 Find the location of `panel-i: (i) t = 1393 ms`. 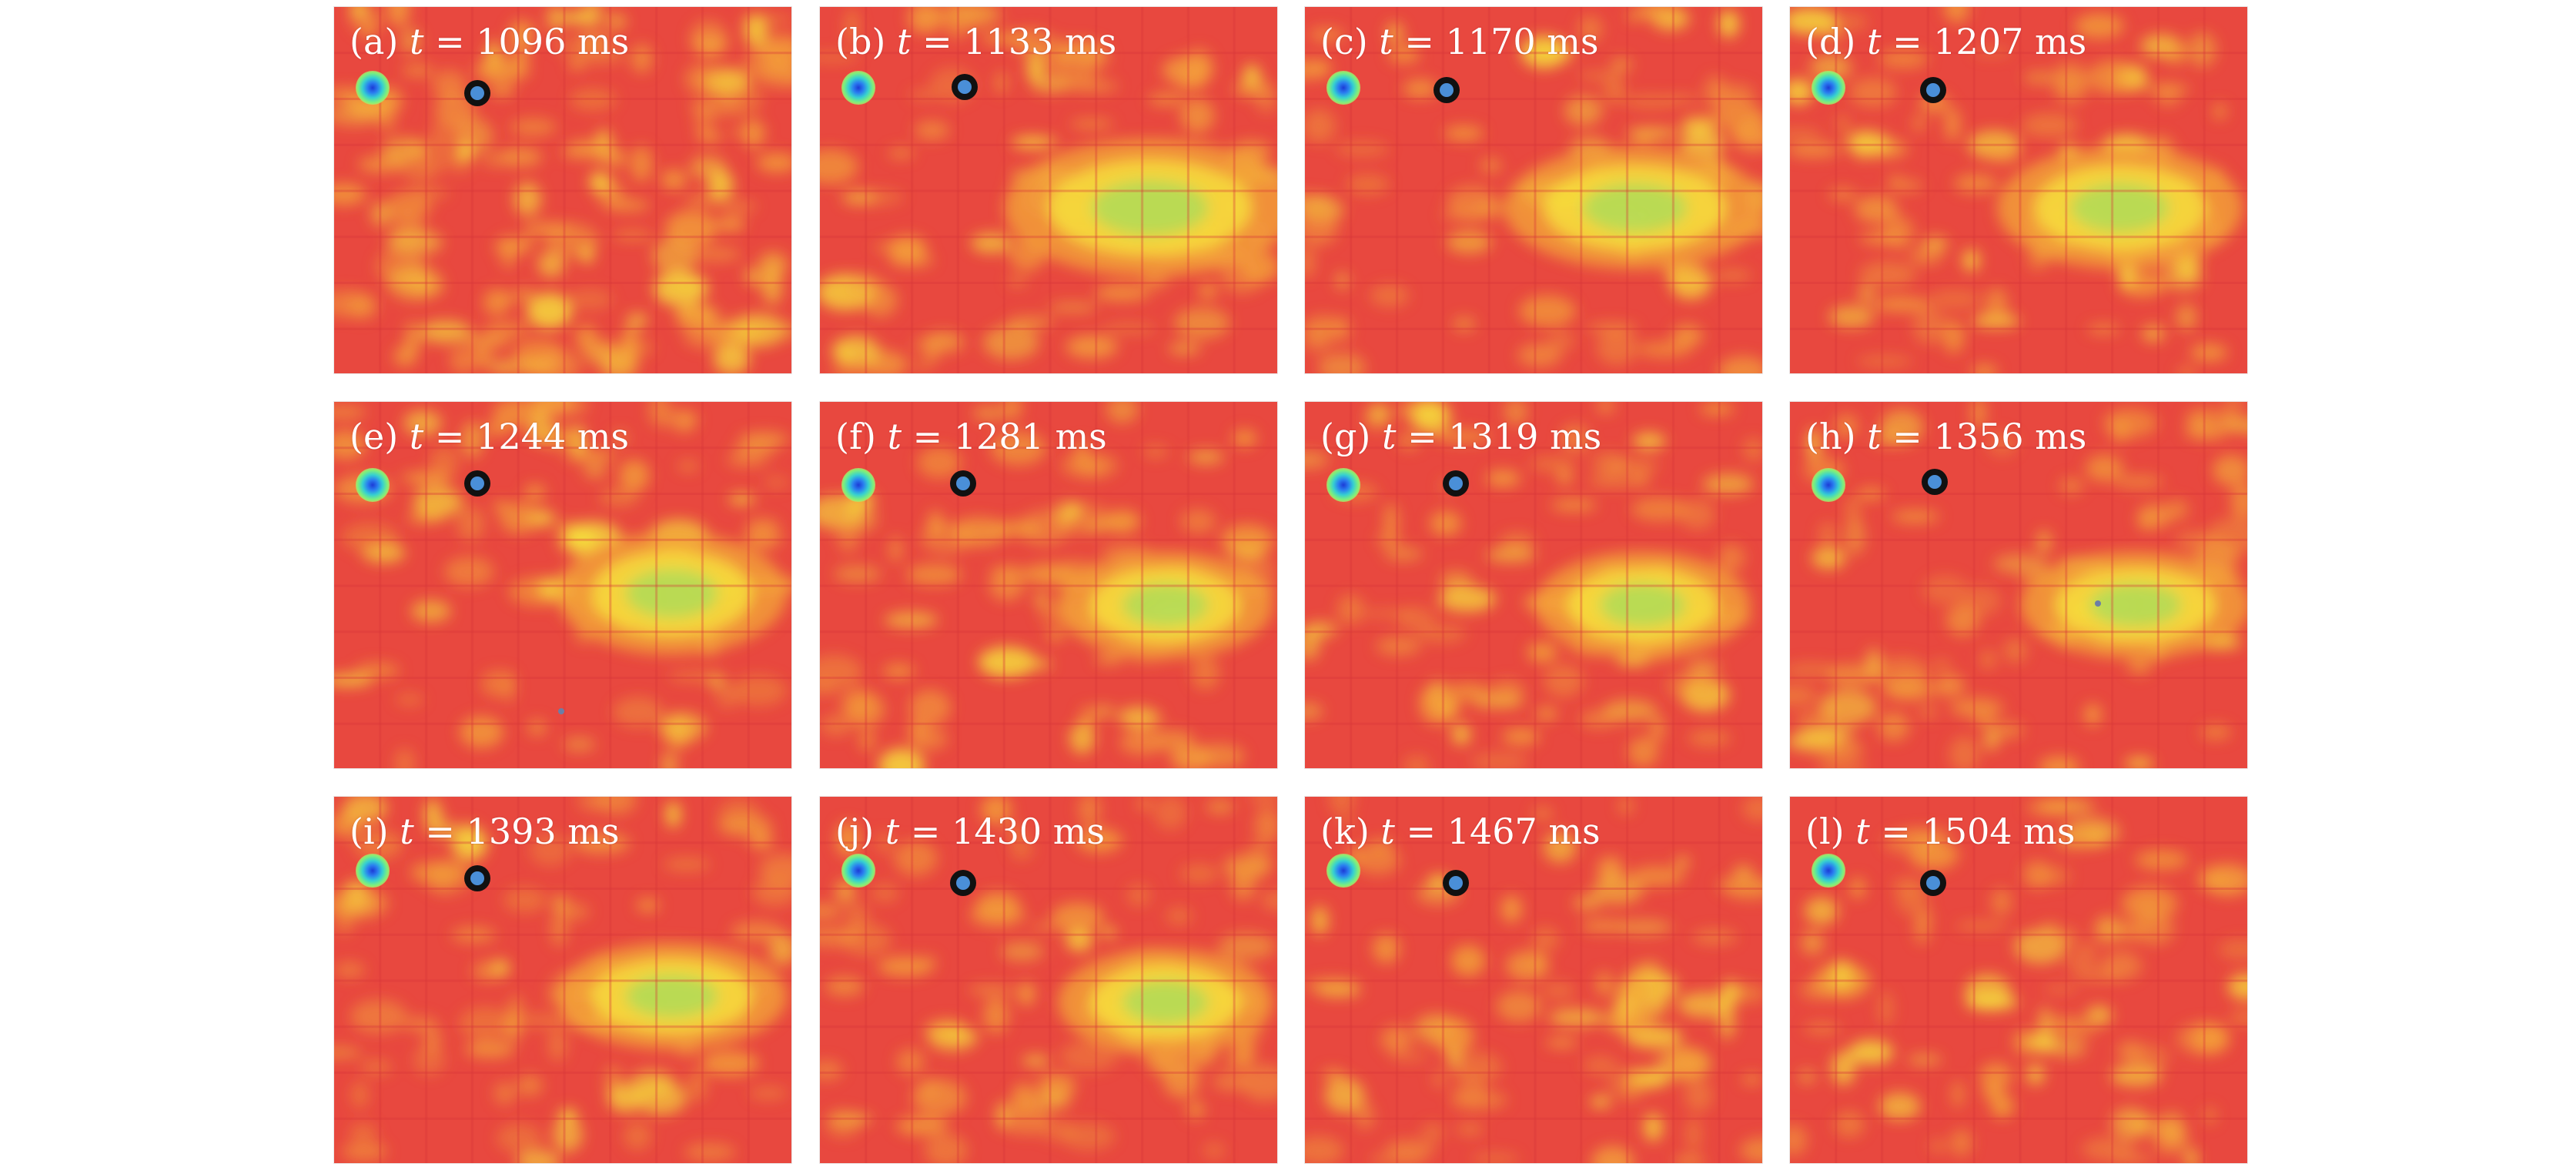

panel-i: (i) t = 1393 ms is located at coordinates (562, 980).